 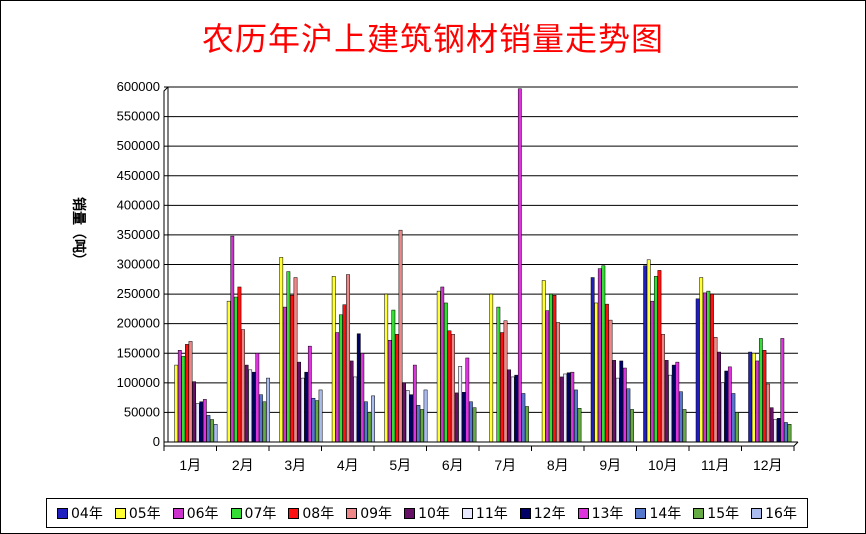 What do you see at coordinates (344, 373) in the screenshot?
I see `bar-08年-4月` at bounding box center [344, 373].